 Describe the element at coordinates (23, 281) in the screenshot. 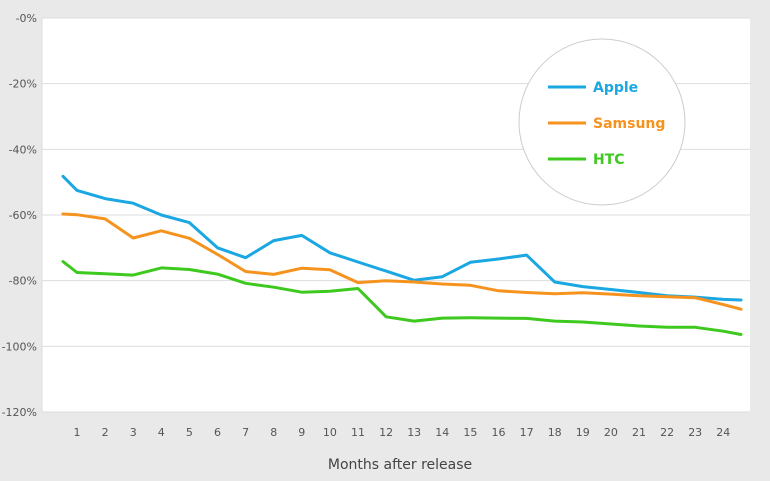

I see `y-tick-label: -80%` at that location.